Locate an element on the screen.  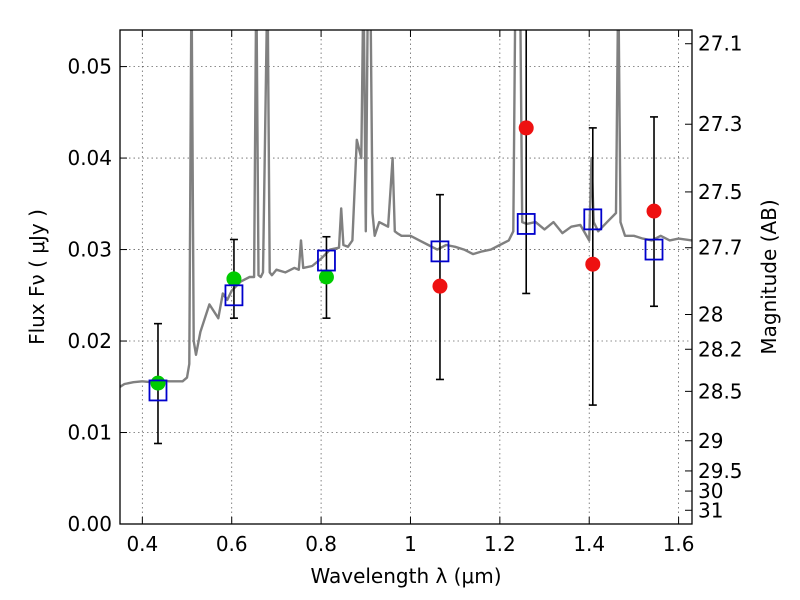
right-tick-label: 31 is located at coordinates (710, 510).